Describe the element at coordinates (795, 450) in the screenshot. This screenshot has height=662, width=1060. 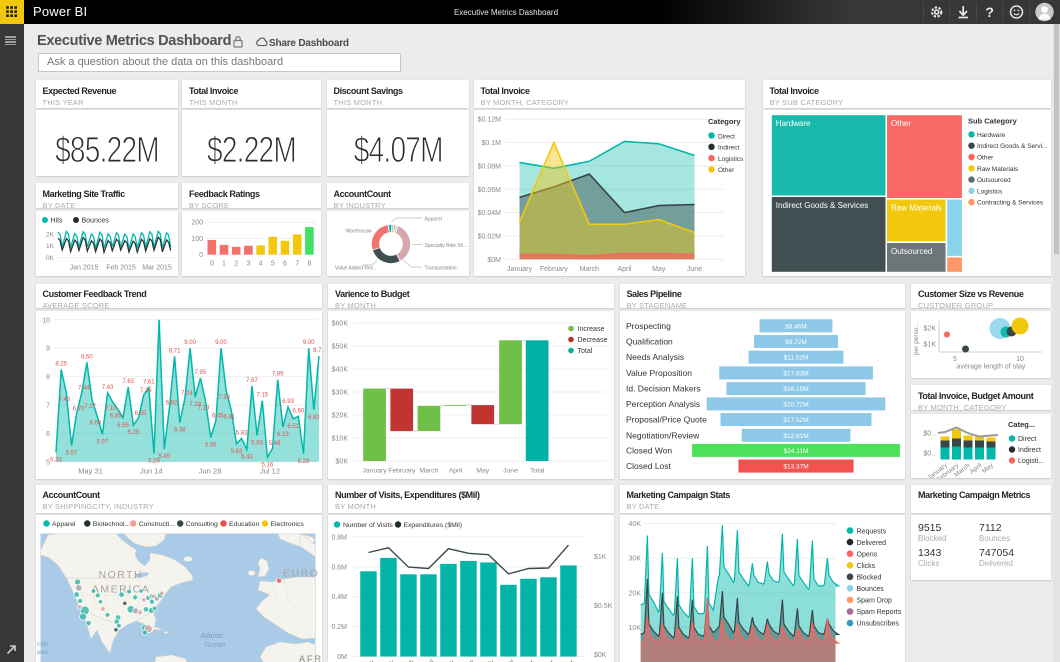
I see `svg-text: $24.11M` at that location.